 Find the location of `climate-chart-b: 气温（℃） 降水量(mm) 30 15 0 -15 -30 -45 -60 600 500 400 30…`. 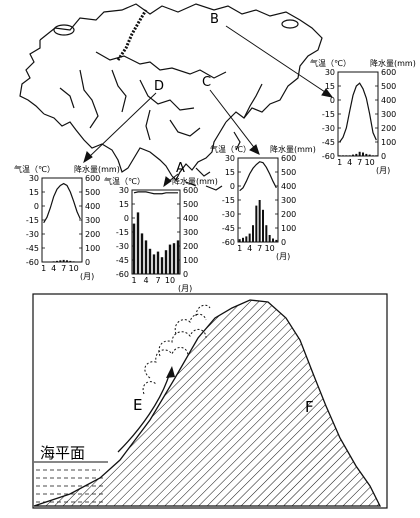

climate-chart-b: 气温（℃） 降水量(mm) 30 15 0 -15 -30 -45 -60 600 500 400 30… is located at coordinates (363, 116).